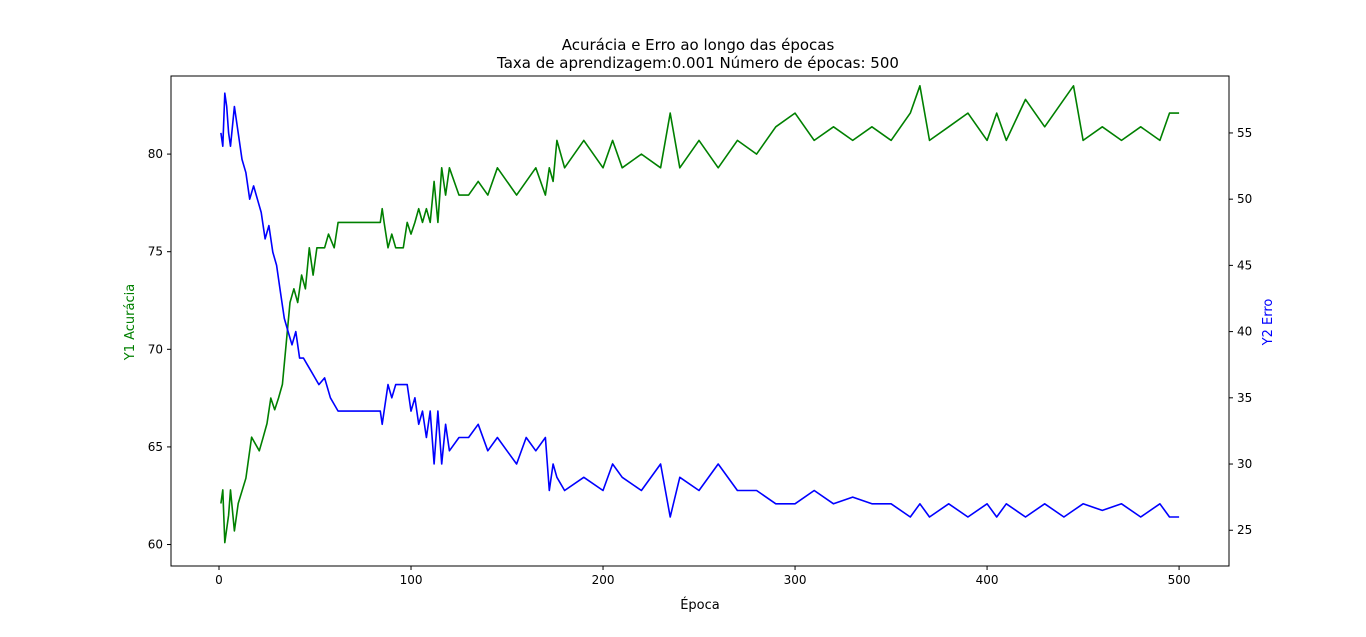  Describe the element at coordinates (155, 154) in the screenshot. I see `y-left-tick-label: 80` at that location.